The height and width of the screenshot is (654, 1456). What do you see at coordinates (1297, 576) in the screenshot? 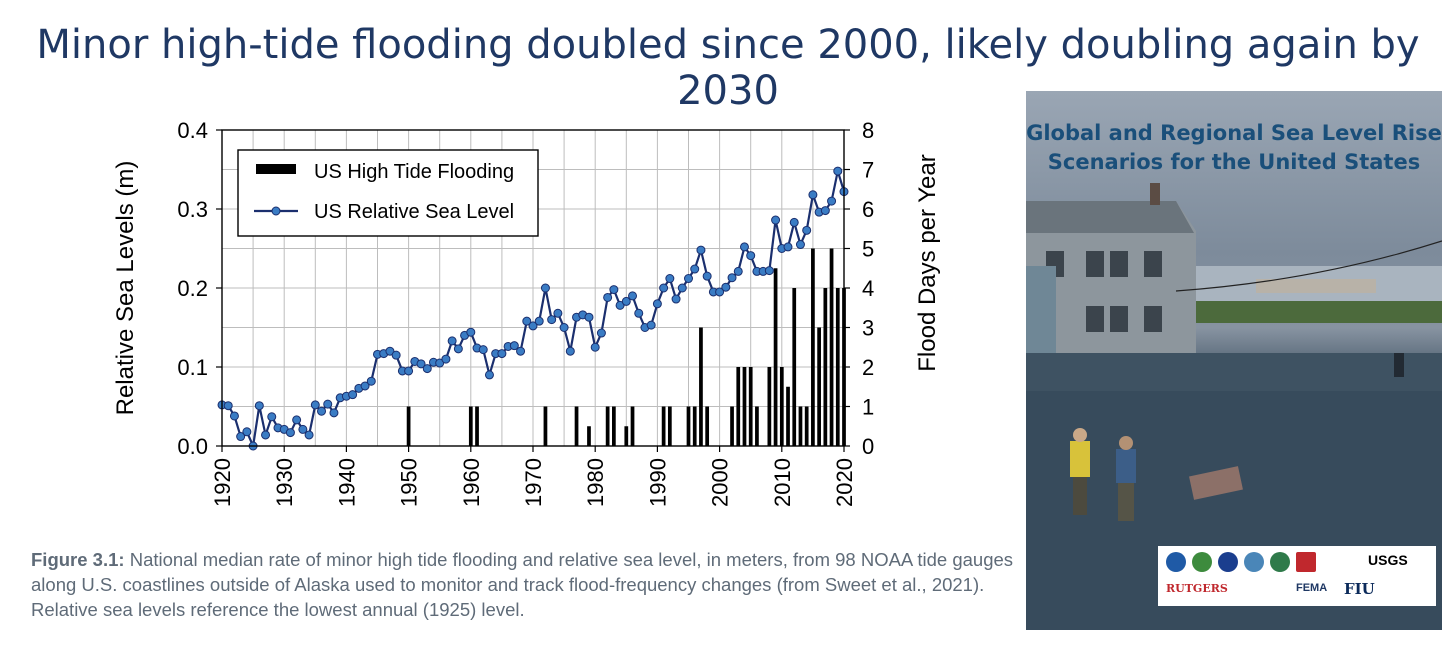
I see `agency-logo-strip: USGS RUTGERS FEMA FIU` at bounding box center [1297, 576].